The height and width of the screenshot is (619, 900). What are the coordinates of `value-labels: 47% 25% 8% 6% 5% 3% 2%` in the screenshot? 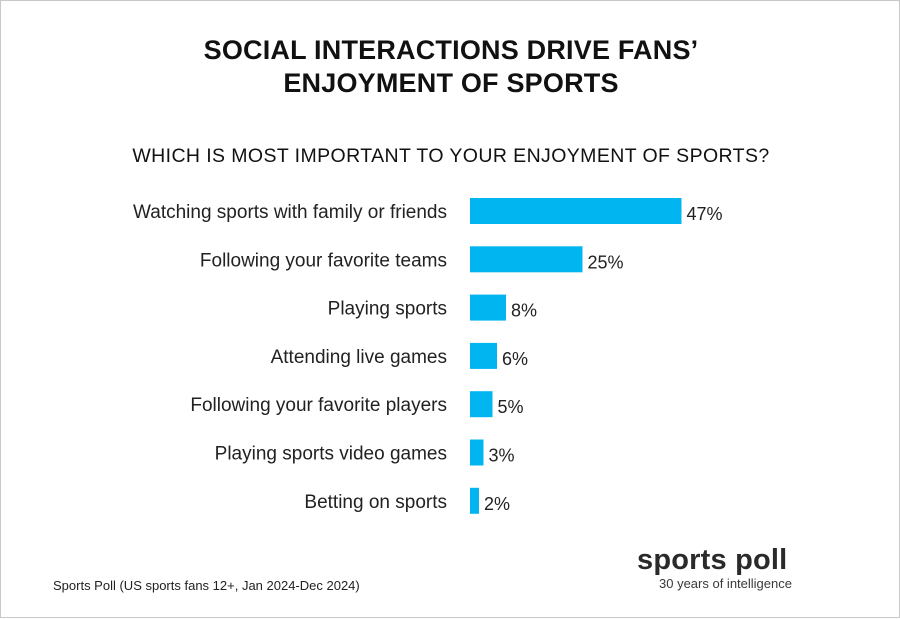 It's located at (603, 359).